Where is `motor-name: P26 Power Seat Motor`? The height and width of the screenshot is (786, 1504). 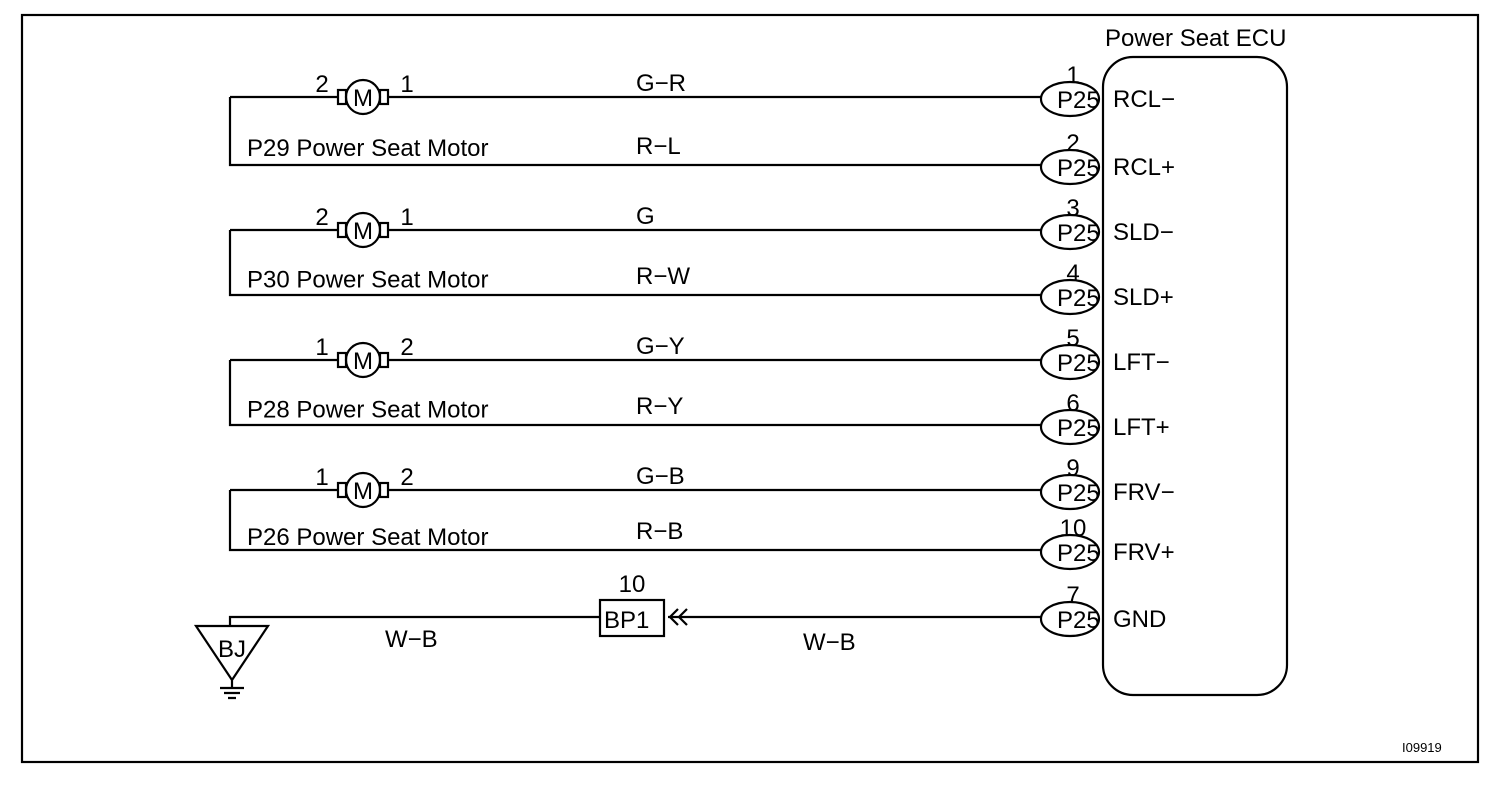
motor-name: P26 Power Seat Motor is located at coordinates (367, 537).